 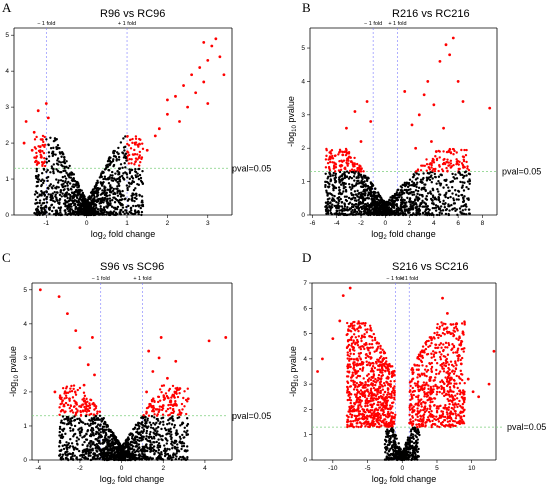 What do you see at coordinates (7, 215) in the screenshot?
I see `y-tick-label: 0` at bounding box center [7, 215].